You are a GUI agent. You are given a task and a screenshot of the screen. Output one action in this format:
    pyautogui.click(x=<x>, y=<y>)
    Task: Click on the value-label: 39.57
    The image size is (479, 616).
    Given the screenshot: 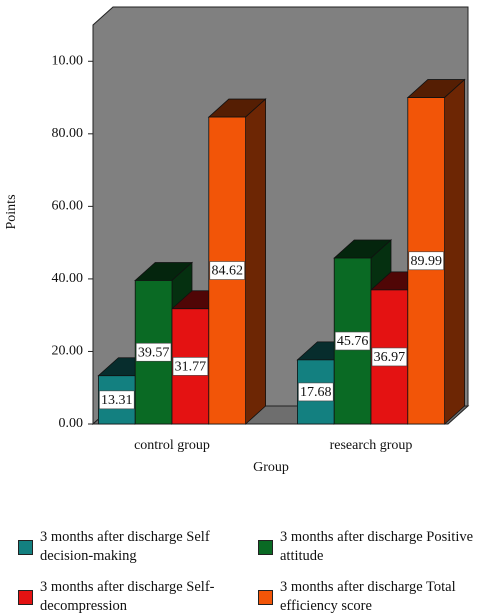 What is the action you would take?
    pyautogui.click(x=154, y=352)
    